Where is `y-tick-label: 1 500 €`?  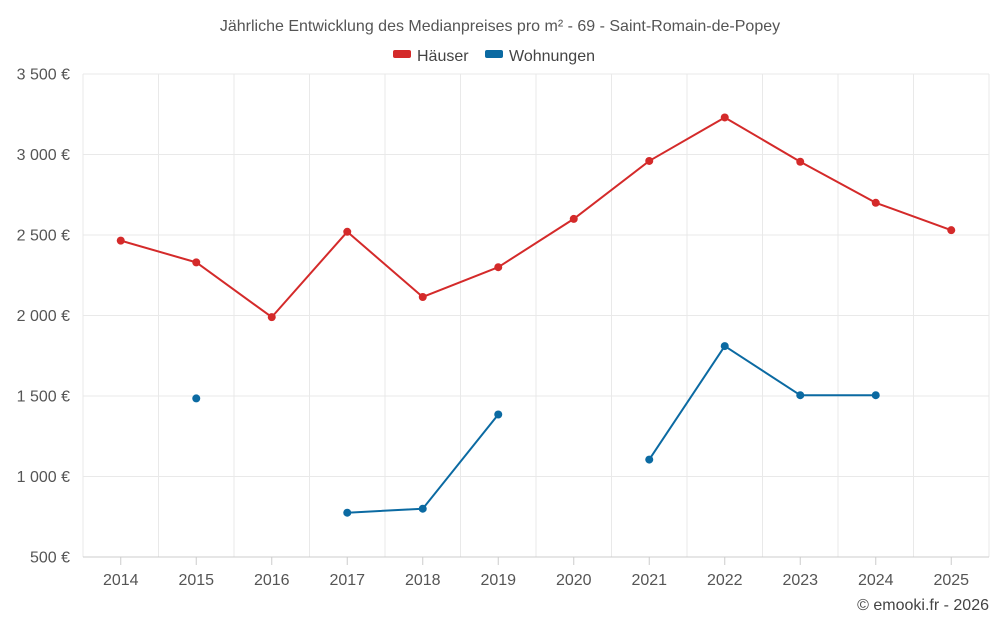
y-tick-label: 1 500 € is located at coordinates (43, 397).